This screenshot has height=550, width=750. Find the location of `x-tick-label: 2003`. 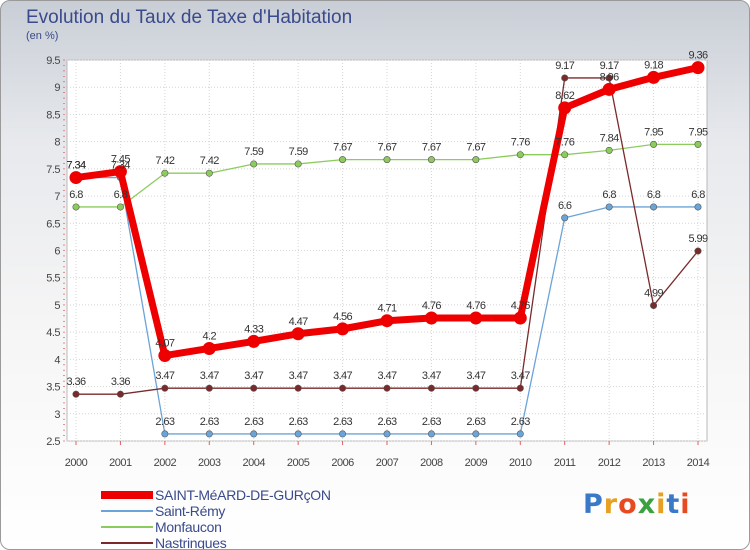

x-tick-label: 2003 is located at coordinates (209, 463).